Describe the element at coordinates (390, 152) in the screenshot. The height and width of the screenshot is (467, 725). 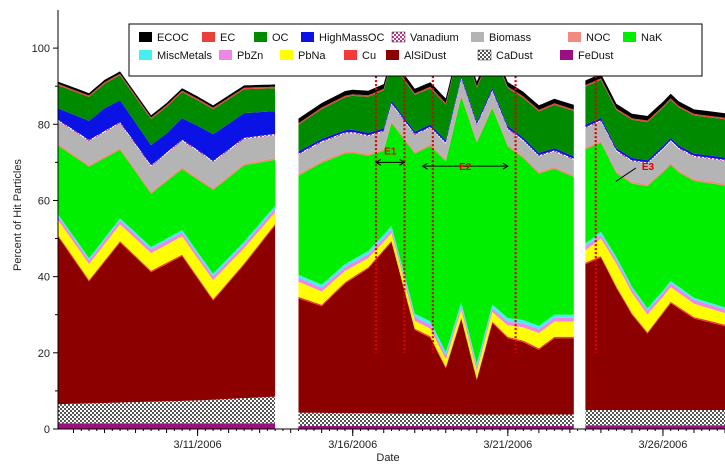
I see `annotation-label-e1: E1` at that location.